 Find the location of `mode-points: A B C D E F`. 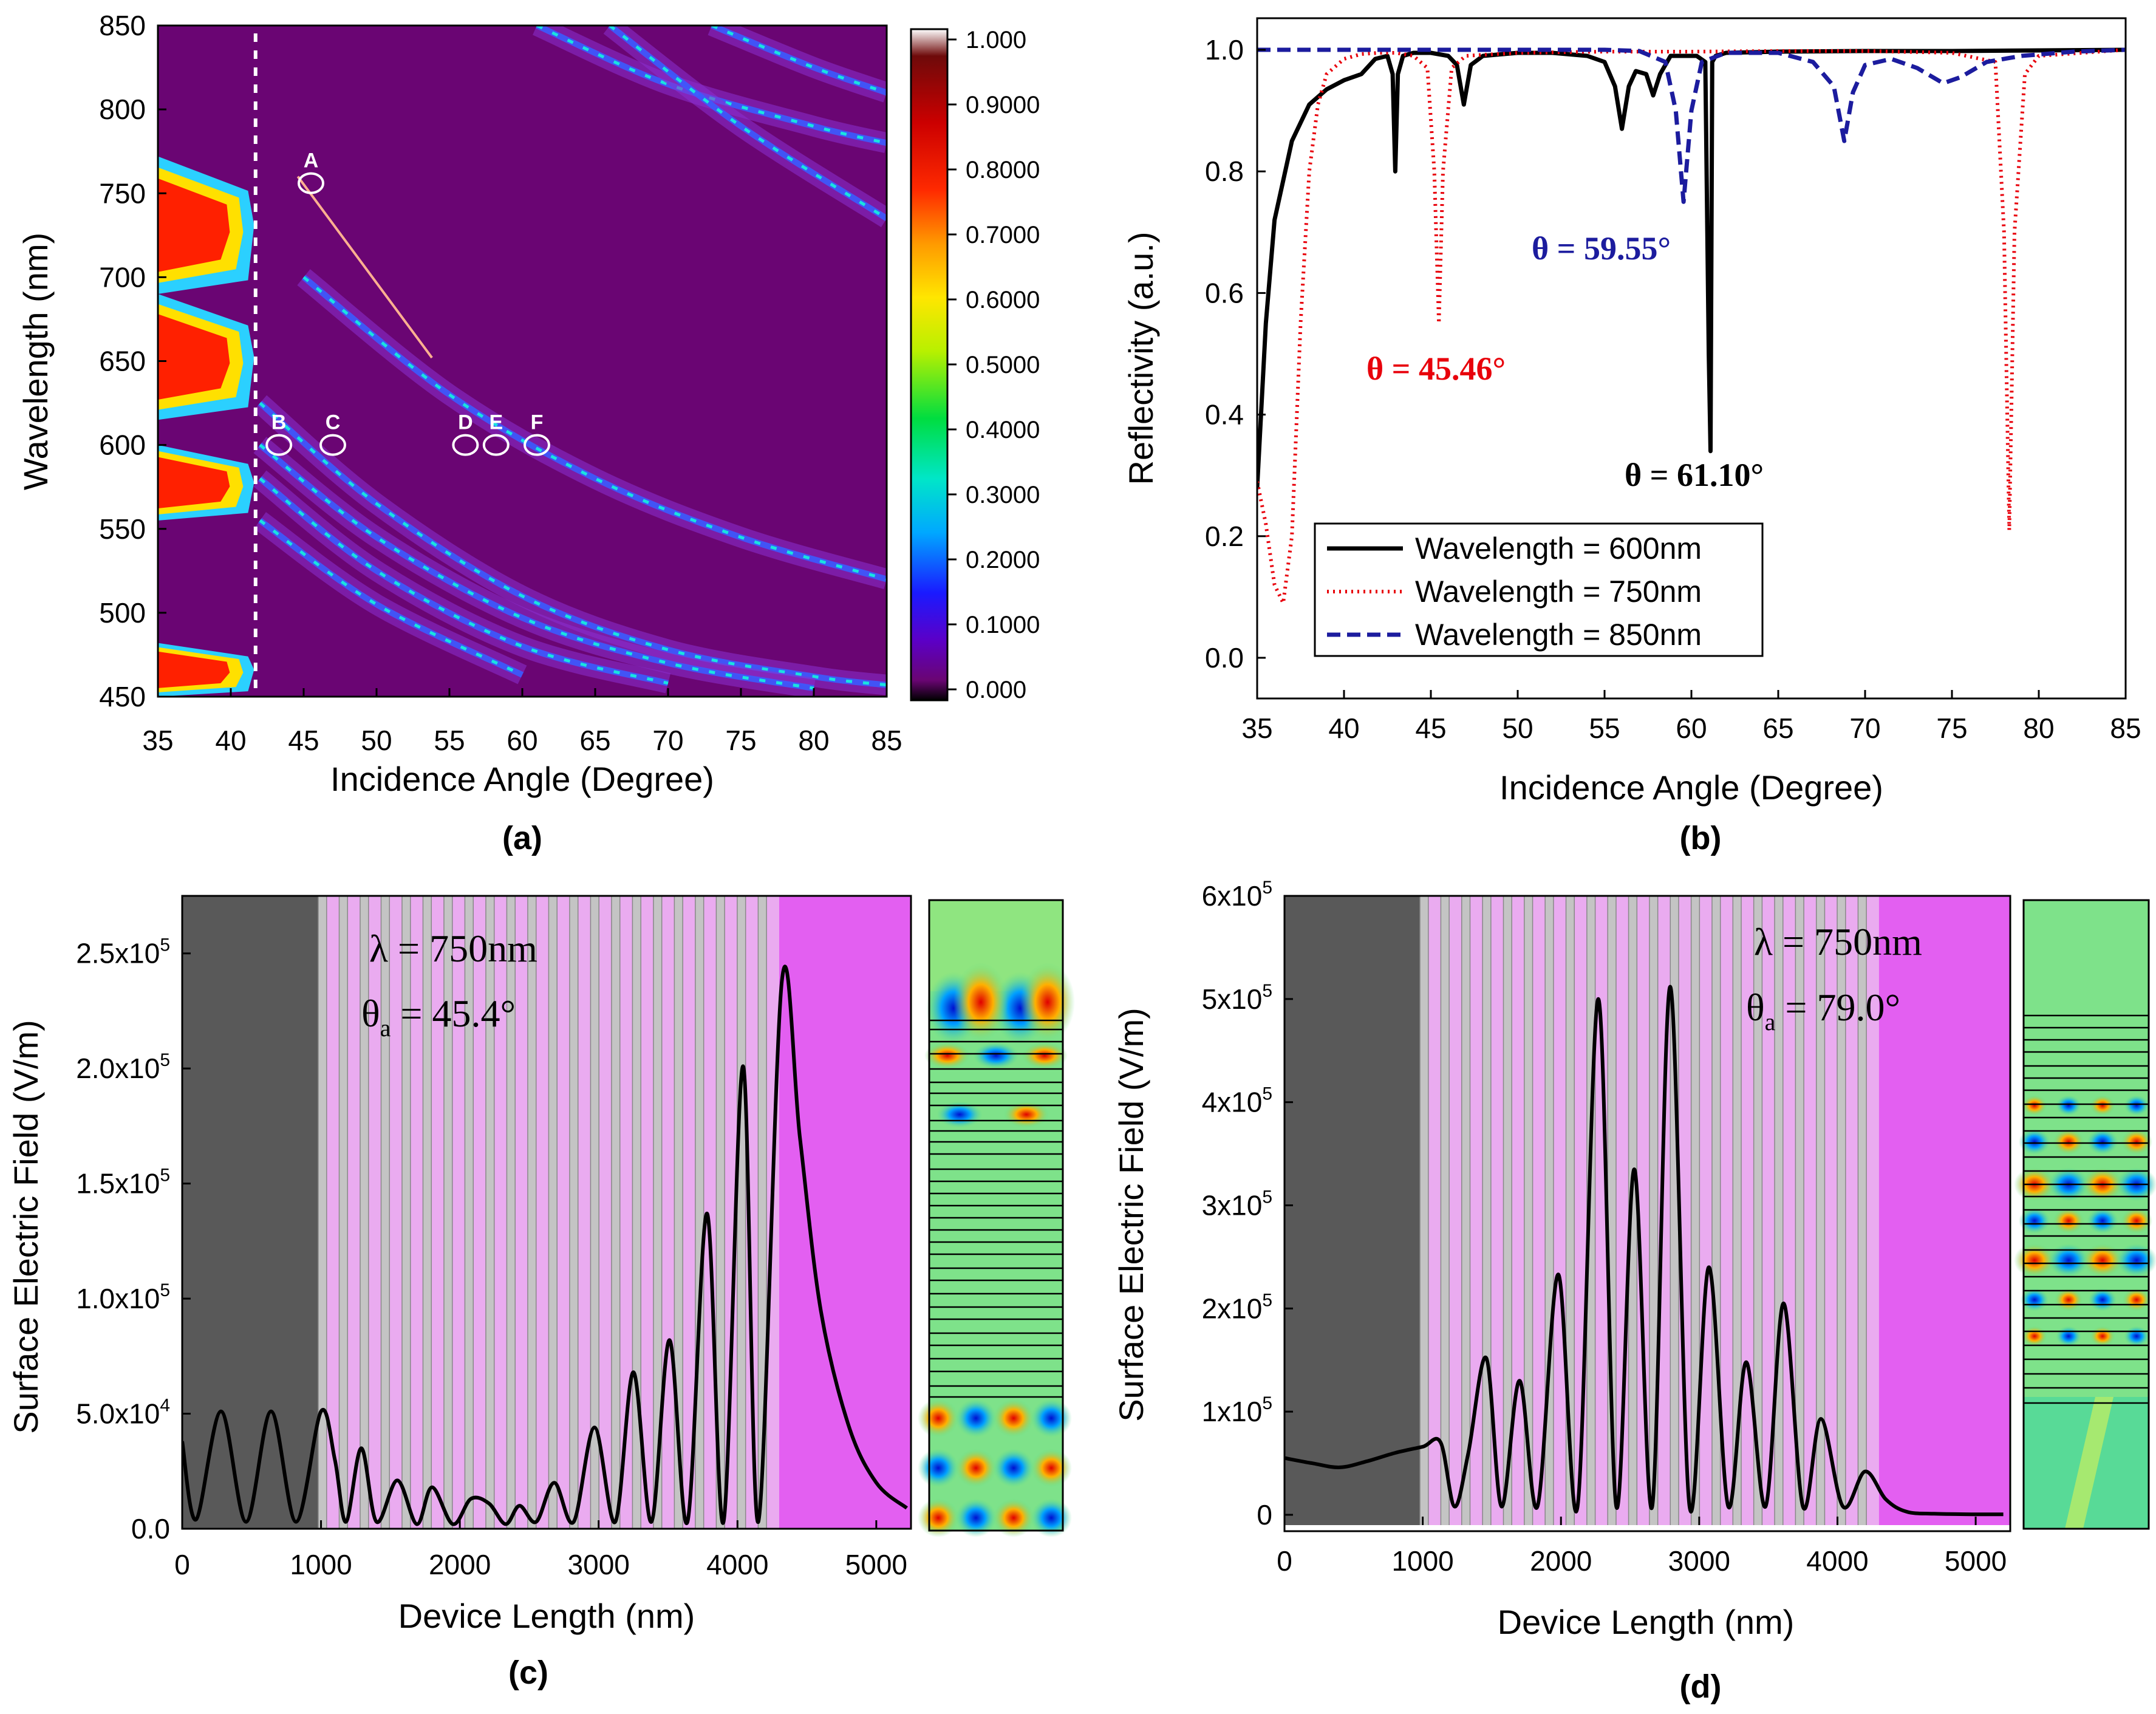

mode-points: A B C D E F is located at coordinates (407, 302).